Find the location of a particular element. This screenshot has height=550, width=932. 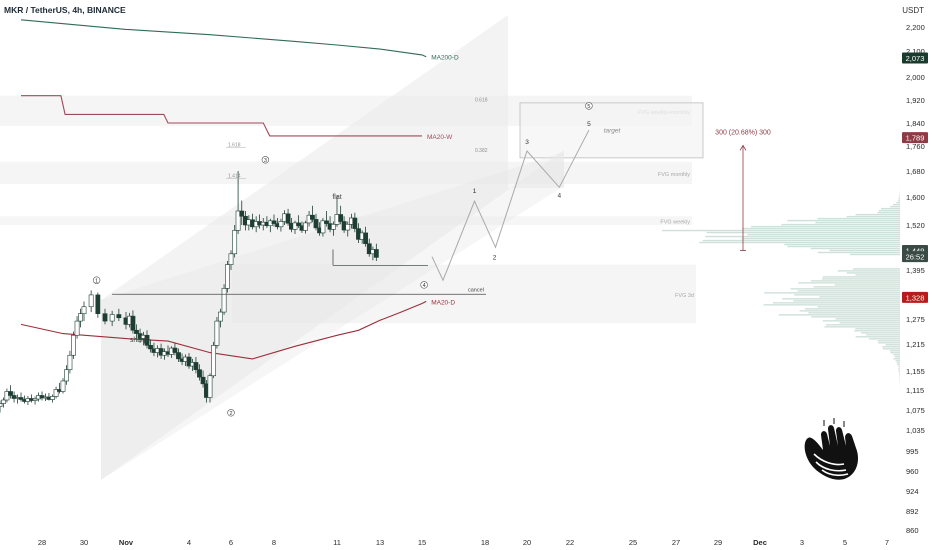

price-tick-label: 892 is located at coordinates (912, 511).